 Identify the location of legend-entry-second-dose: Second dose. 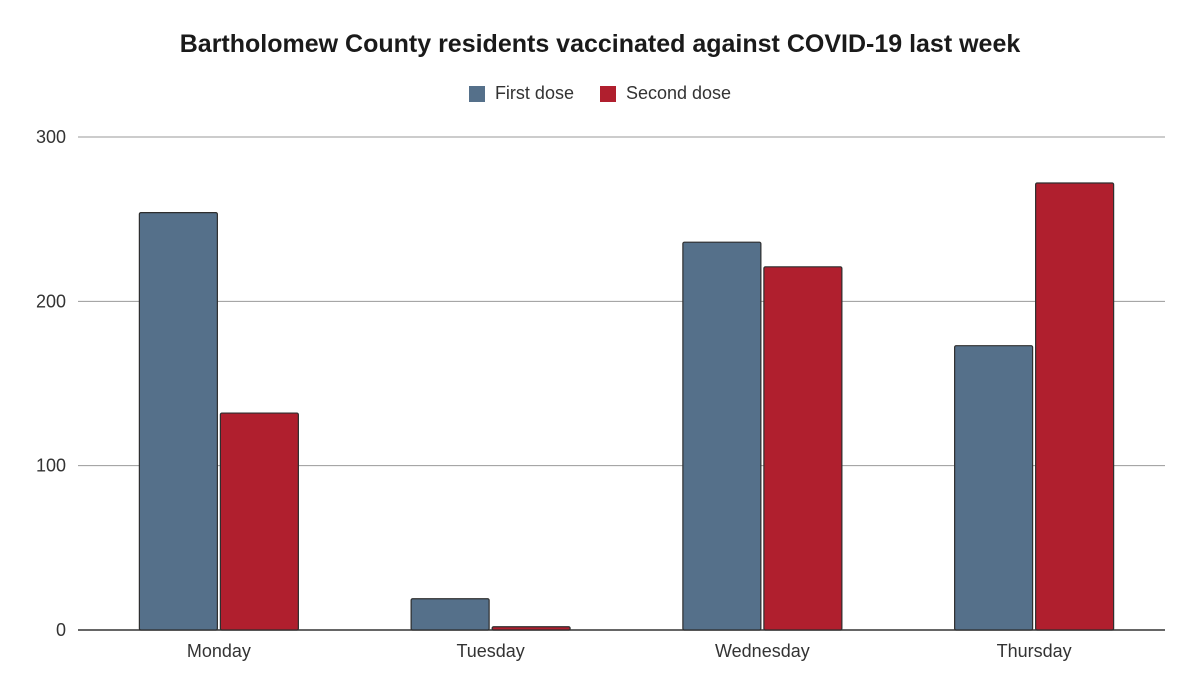
(665, 93).